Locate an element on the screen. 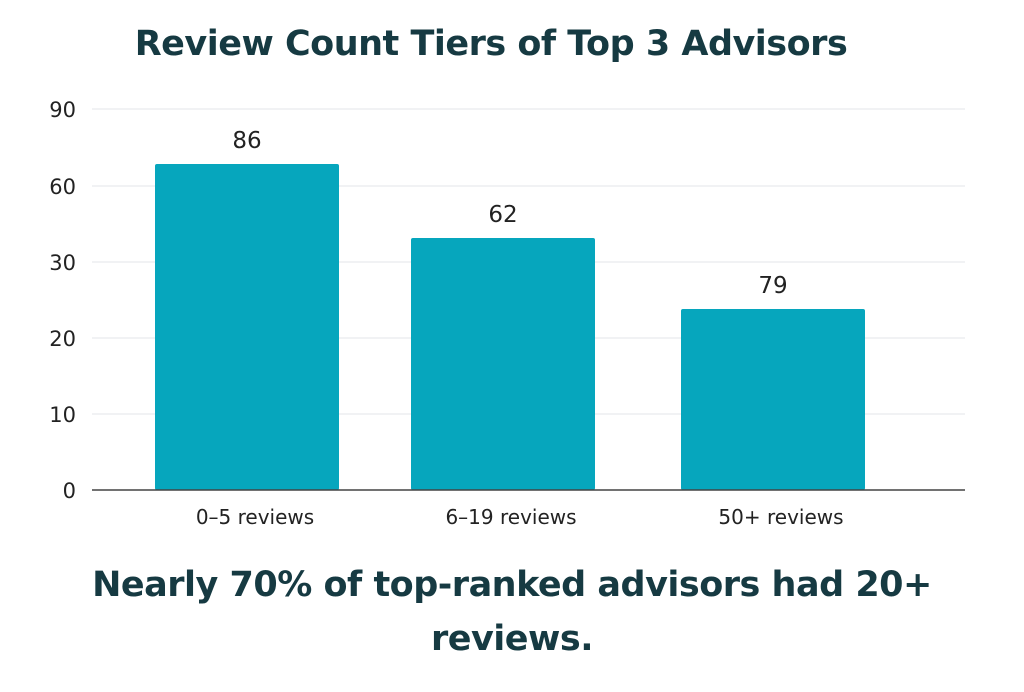 Image resolution: width=1024 pixels, height=692 pixels. y-tick-label: 0 is located at coordinates (69, 491).